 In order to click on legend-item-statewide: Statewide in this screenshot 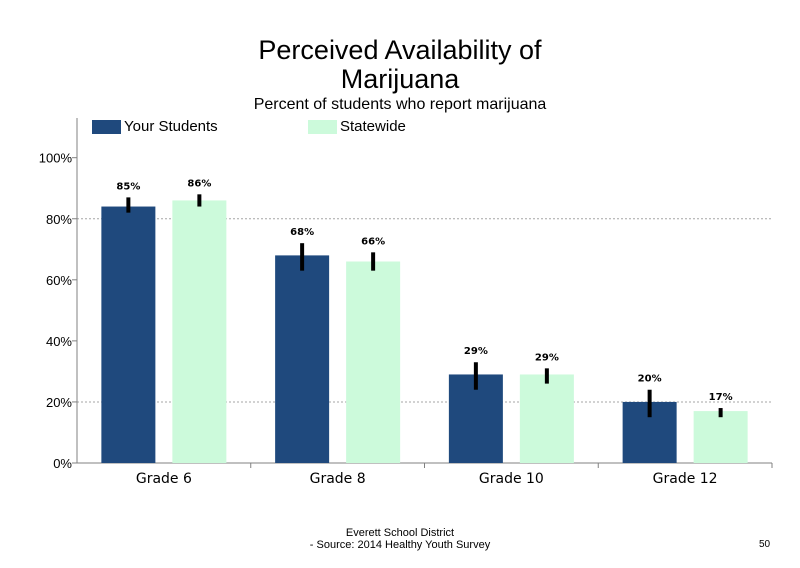, I will do `click(357, 126)`.